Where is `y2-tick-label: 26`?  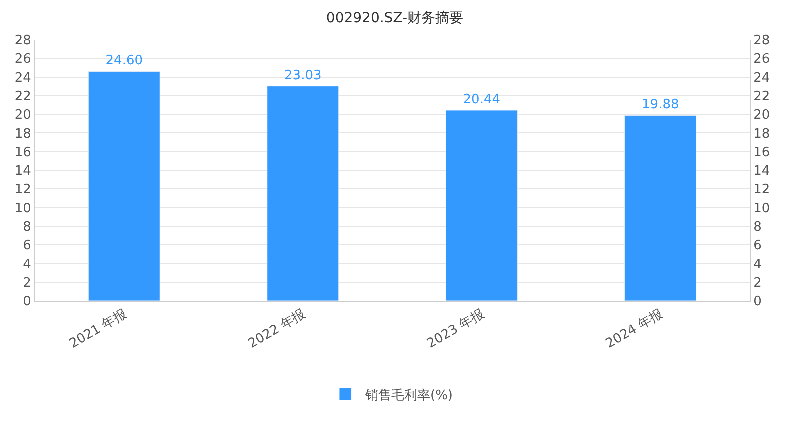
y2-tick-label: 26 is located at coordinates (762, 60).